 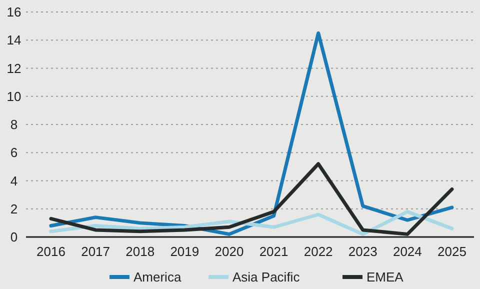 What do you see at coordinates (266, 277) in the screenshot?
I see `legend-label: Asia Pacific` at bounding box center [266, 277].